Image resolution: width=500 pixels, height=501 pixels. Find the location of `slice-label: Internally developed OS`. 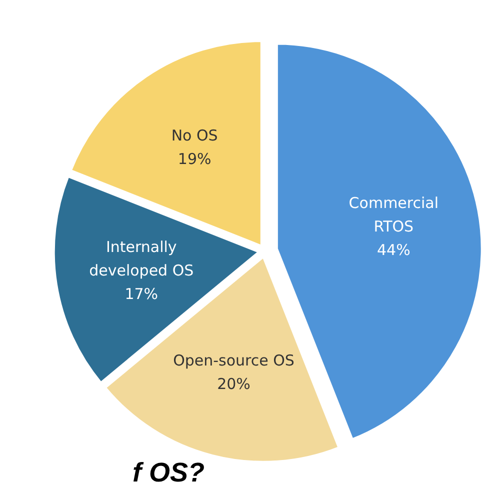

slice-label: Internally developed OS is located at coordinates (141, 259).